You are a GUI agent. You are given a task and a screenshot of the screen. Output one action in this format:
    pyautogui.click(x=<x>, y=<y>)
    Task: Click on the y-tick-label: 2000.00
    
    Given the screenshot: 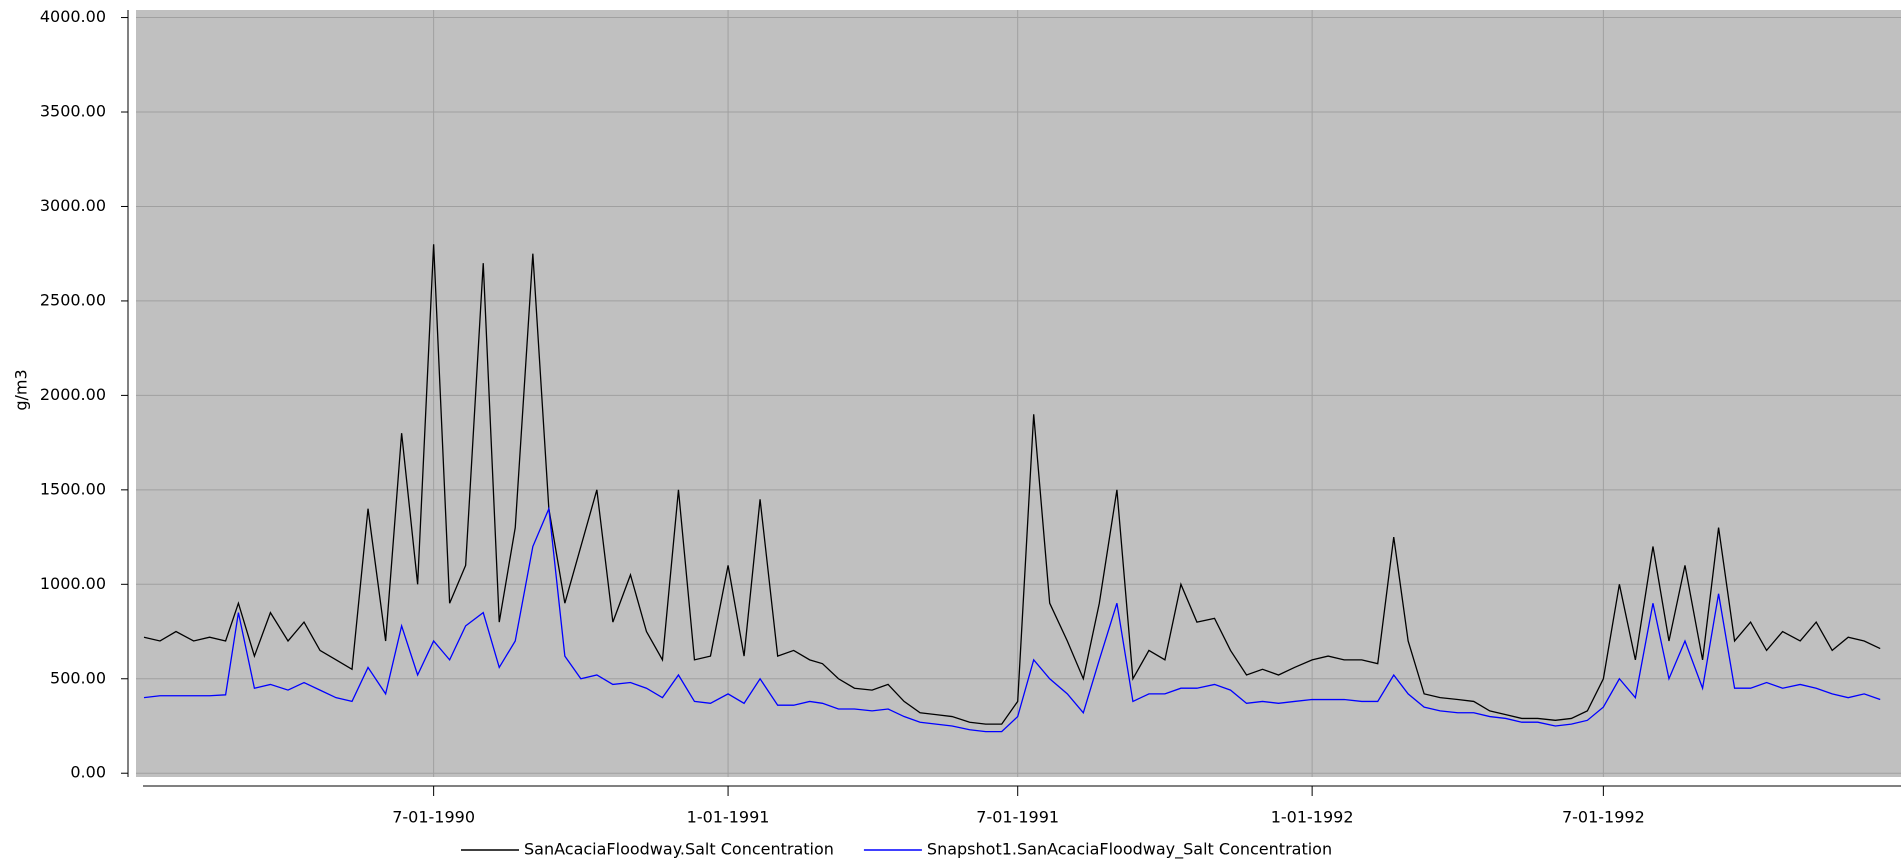 What is the action you would take?
    pyautogui.click(x=73, y=394)
    